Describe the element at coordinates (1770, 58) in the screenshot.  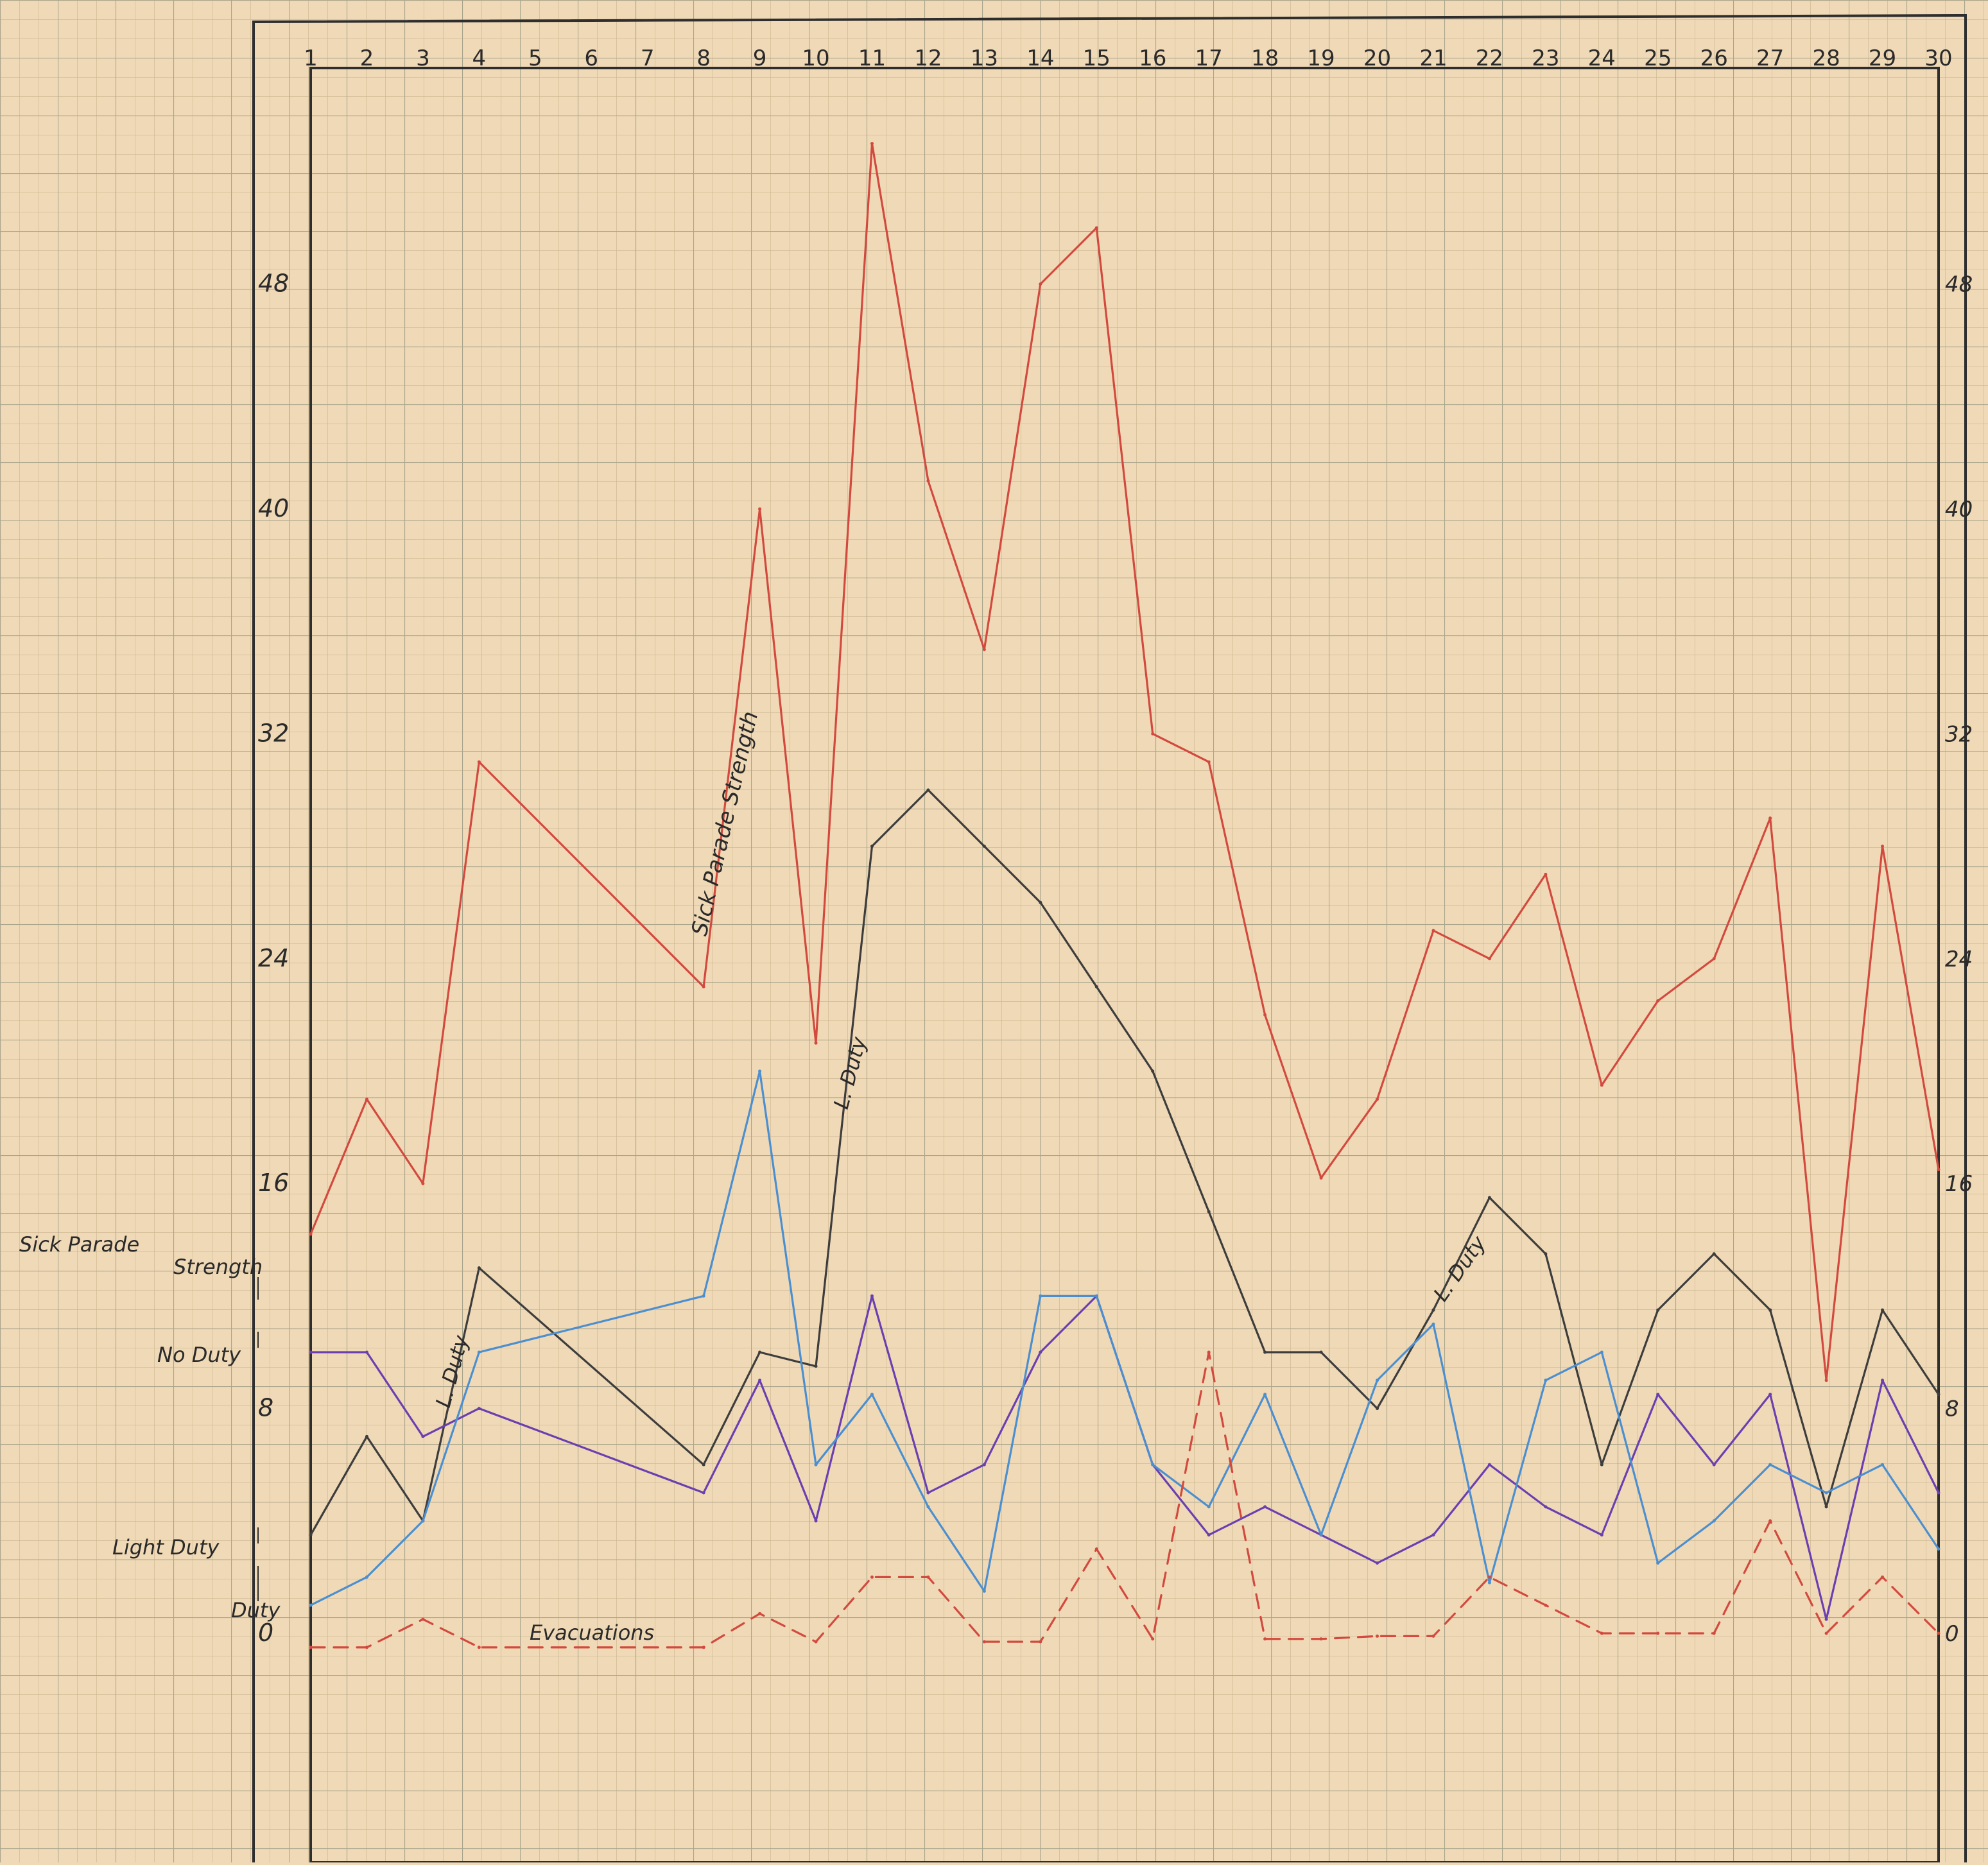
I see `x-tick-label-27: 27` at that location.